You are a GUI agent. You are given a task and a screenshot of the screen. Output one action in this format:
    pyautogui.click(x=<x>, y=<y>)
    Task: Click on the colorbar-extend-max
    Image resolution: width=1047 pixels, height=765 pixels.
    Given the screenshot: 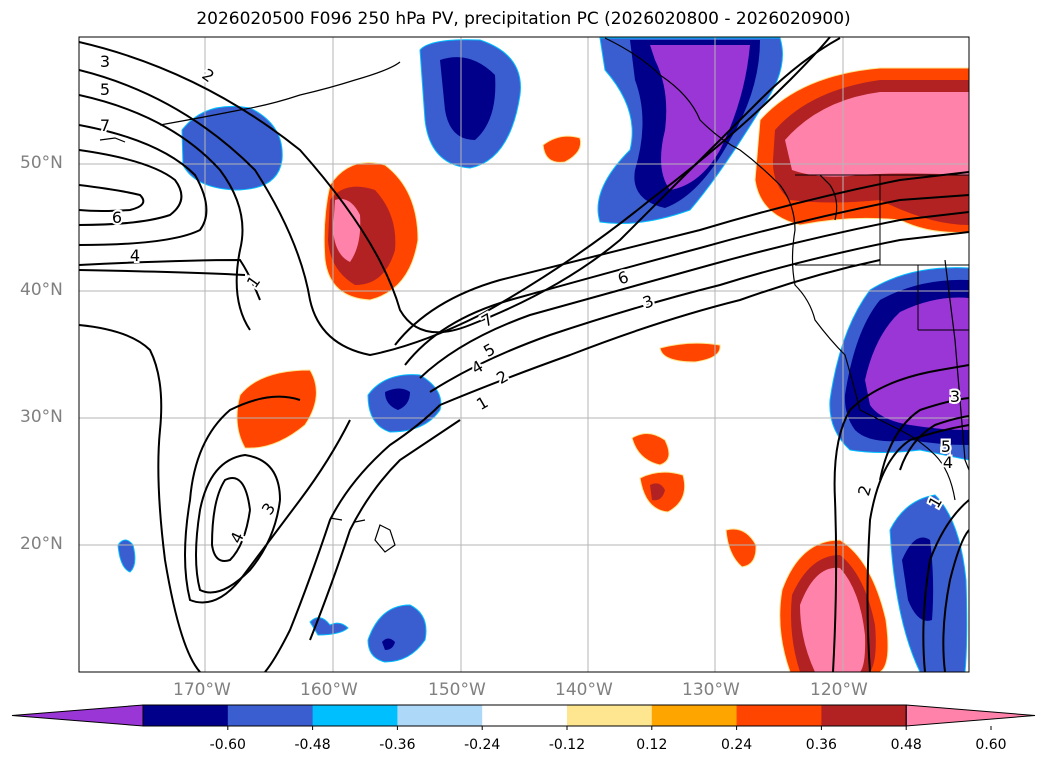 What is the action you would take?
    pyautogui.click(x=970, y=715)
    